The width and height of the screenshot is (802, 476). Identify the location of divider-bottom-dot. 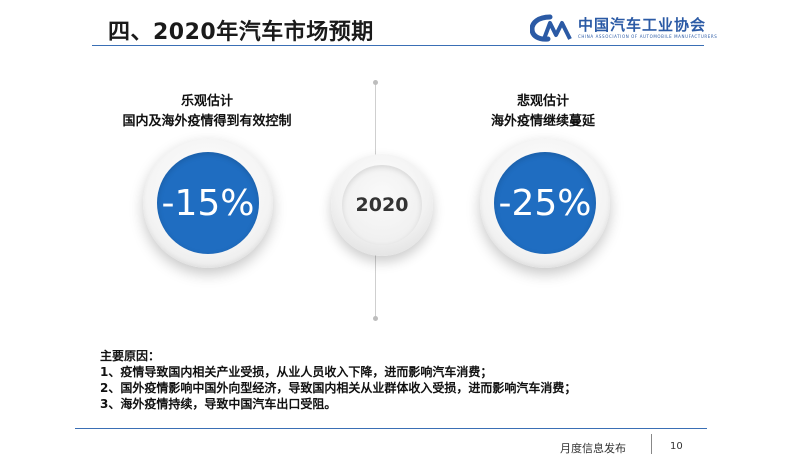
(375, 318).